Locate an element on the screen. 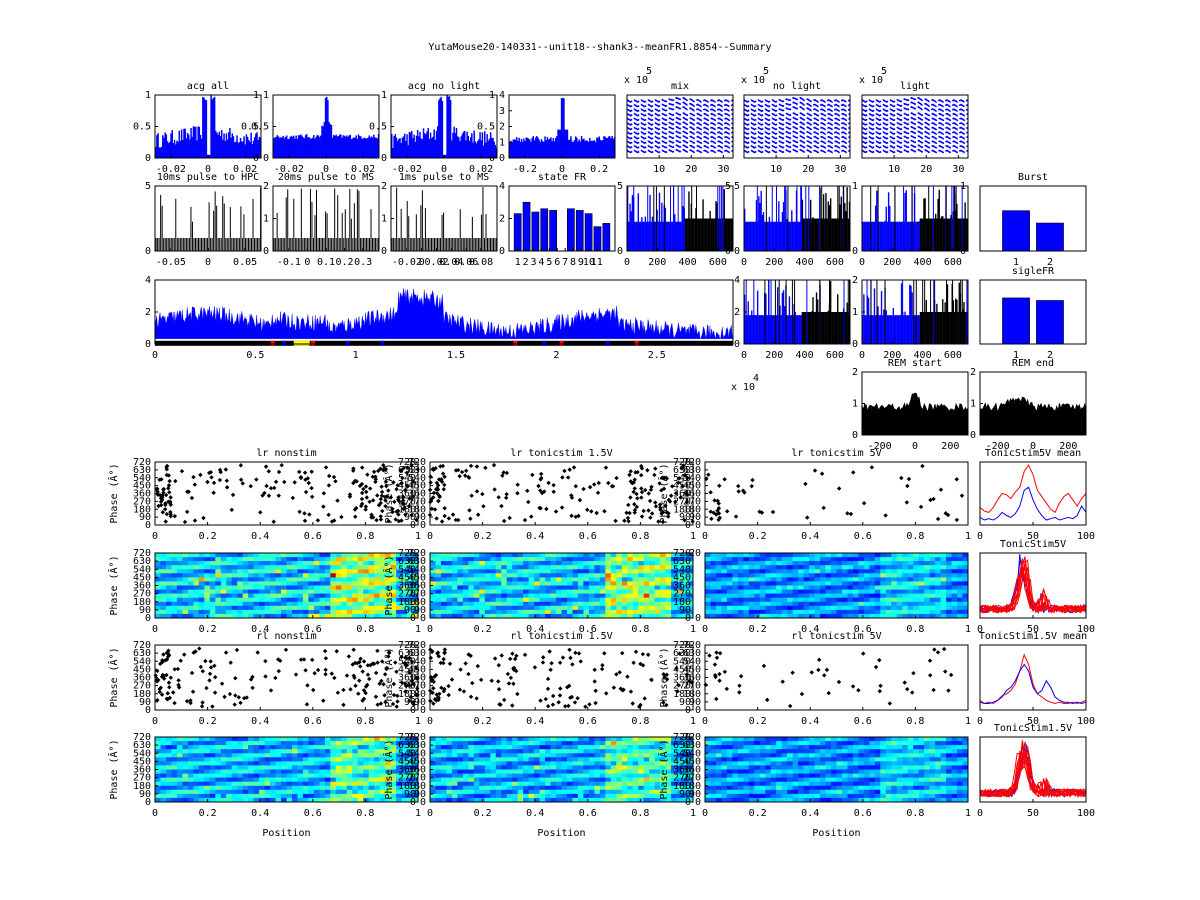 The image size is (1200, 900). y-tick-label: 0.5 is located at coordinates (260, 127).